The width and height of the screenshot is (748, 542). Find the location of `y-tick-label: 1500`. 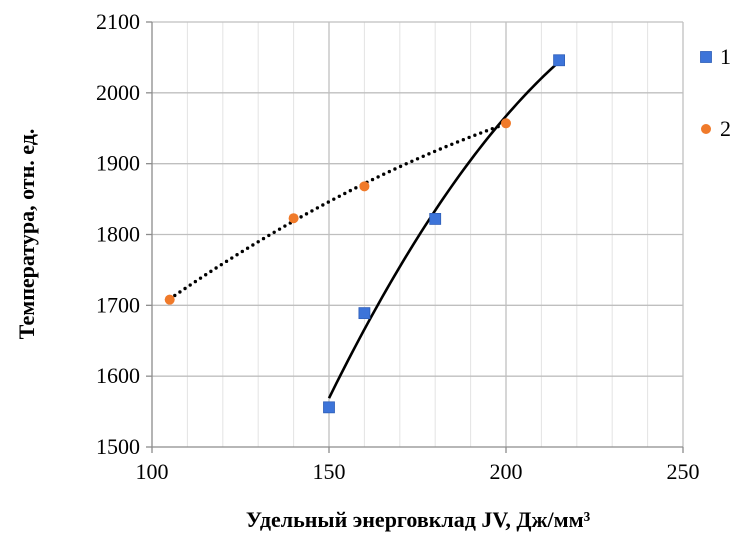

y-tick-label: 1500 is located at coordinates (118, 446).